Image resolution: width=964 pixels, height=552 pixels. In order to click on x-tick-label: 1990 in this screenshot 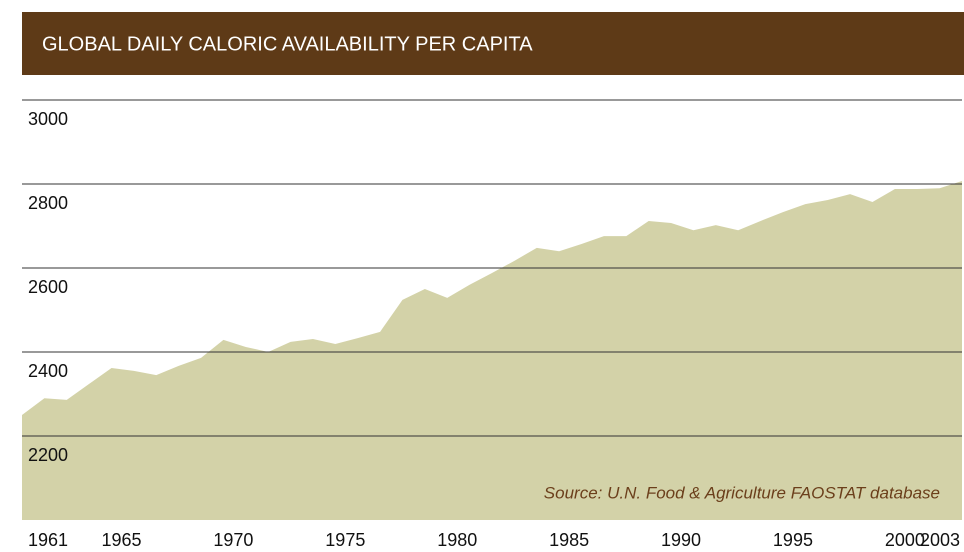, I will do `click(681, 540)`.